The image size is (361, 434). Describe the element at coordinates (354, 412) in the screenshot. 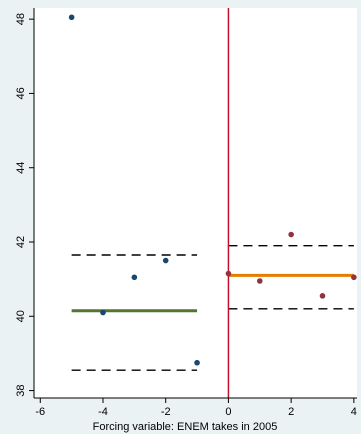

I see `x-tick-label-5: 4` at that location.